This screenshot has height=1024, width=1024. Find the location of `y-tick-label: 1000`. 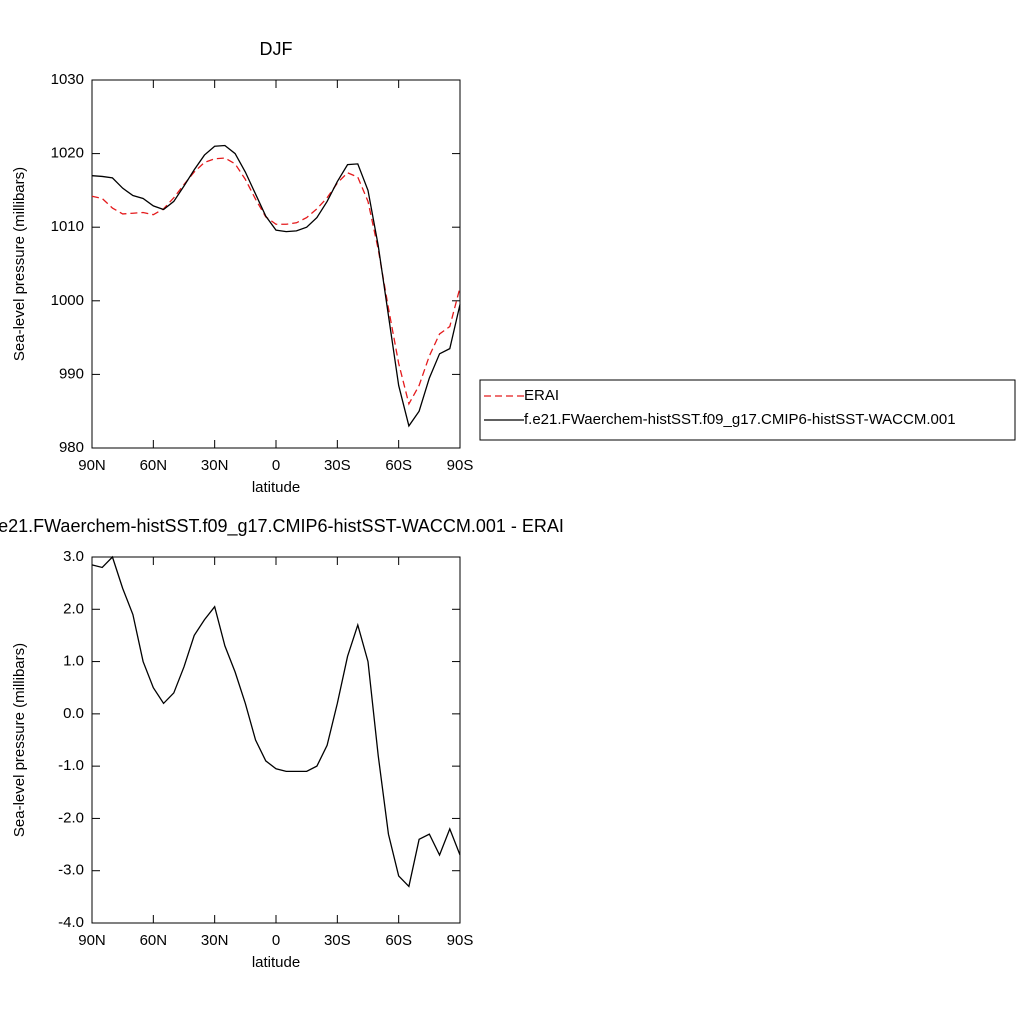

y-tick-label: 1000 is located at coordinates (67, 300).